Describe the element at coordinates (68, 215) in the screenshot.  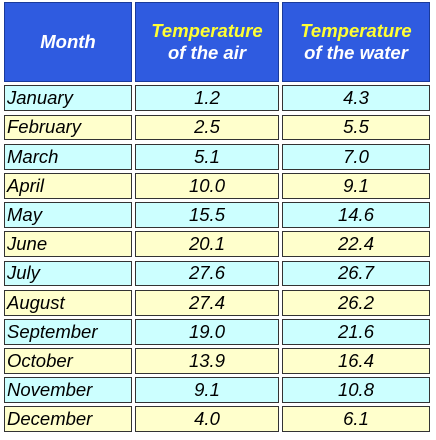
I see `month-cell: May` at that location.